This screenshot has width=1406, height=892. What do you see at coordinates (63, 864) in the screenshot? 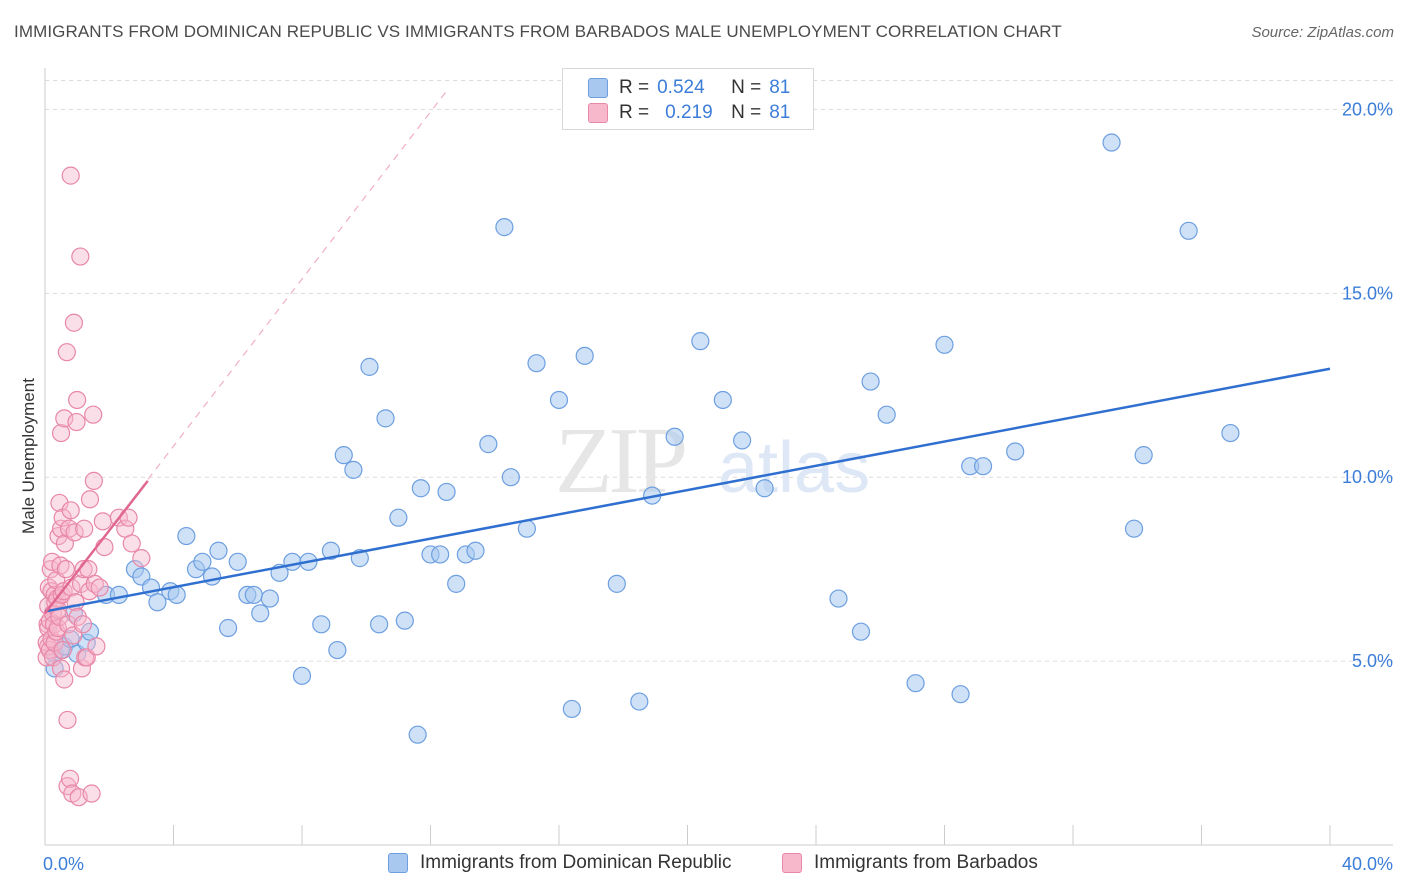
I see `x-tick-label: 0.0%` at bounding box center [63, 864].